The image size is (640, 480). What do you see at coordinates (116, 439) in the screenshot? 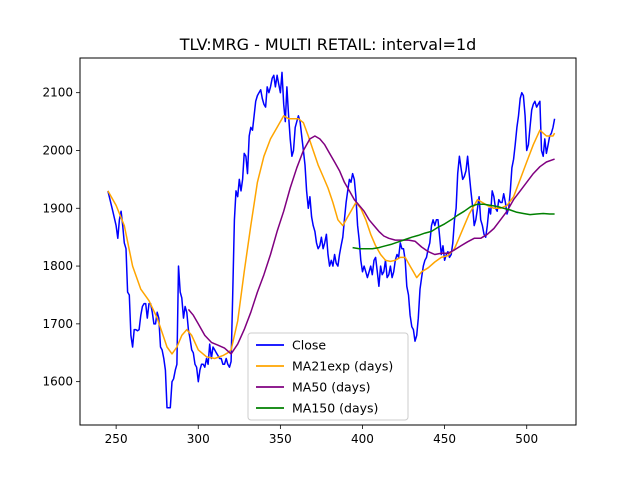
I see `x-tick-label: 250` at bounding box center [116, 439].